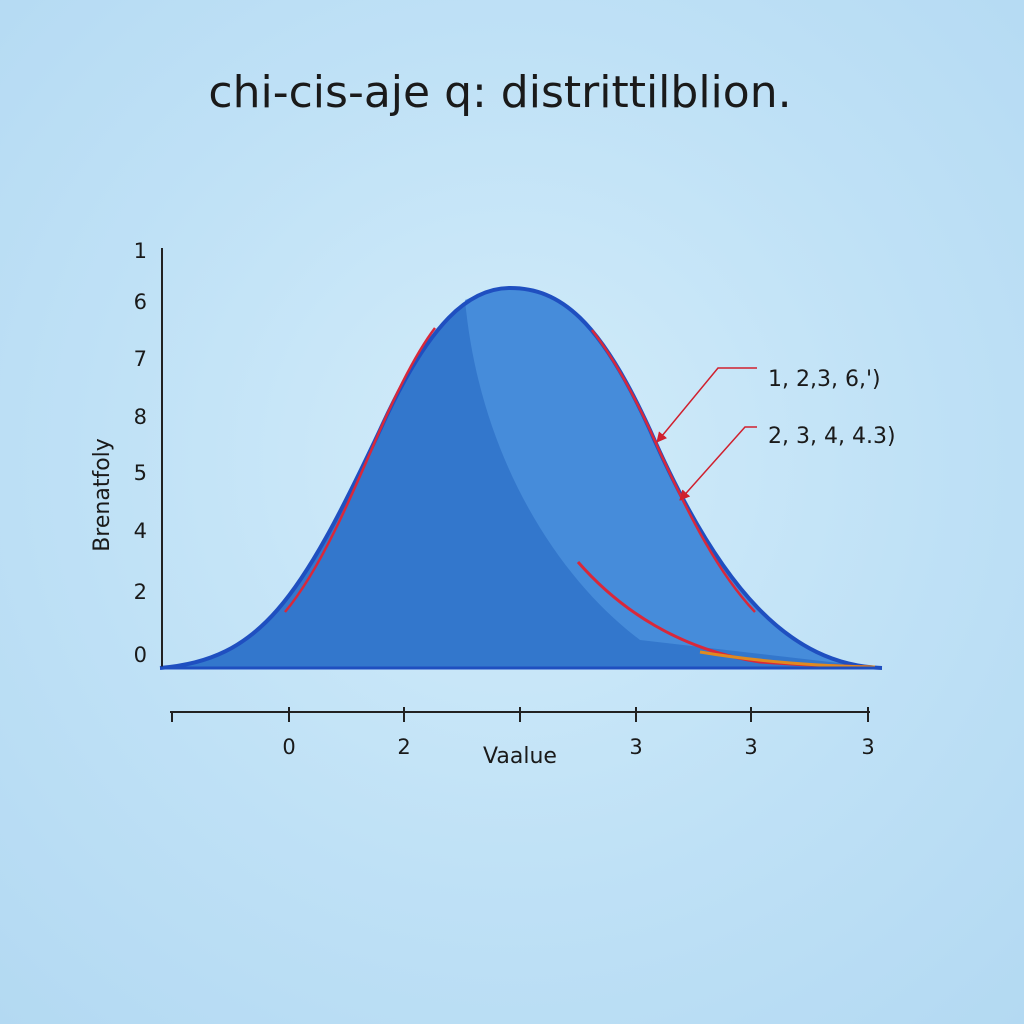  I want to click on curve-red-left, so click(360, 470).